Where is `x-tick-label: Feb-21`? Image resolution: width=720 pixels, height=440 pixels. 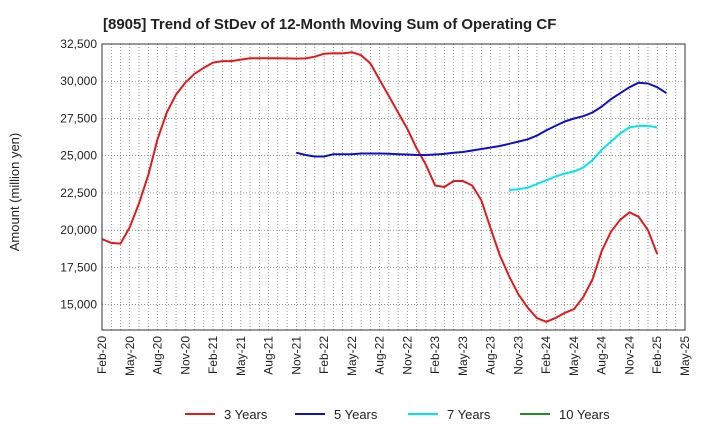 x-tick-label: Feb-21 is located at coordinates (213, 355).